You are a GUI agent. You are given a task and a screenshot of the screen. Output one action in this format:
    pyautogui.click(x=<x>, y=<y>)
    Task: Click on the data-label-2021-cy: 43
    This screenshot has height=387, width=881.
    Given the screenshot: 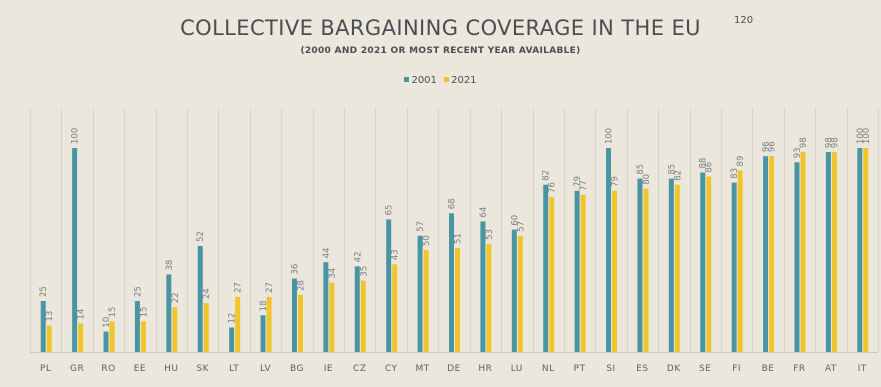 What is the action you would take?
    pyautogui.click(x=396, y=254)
    